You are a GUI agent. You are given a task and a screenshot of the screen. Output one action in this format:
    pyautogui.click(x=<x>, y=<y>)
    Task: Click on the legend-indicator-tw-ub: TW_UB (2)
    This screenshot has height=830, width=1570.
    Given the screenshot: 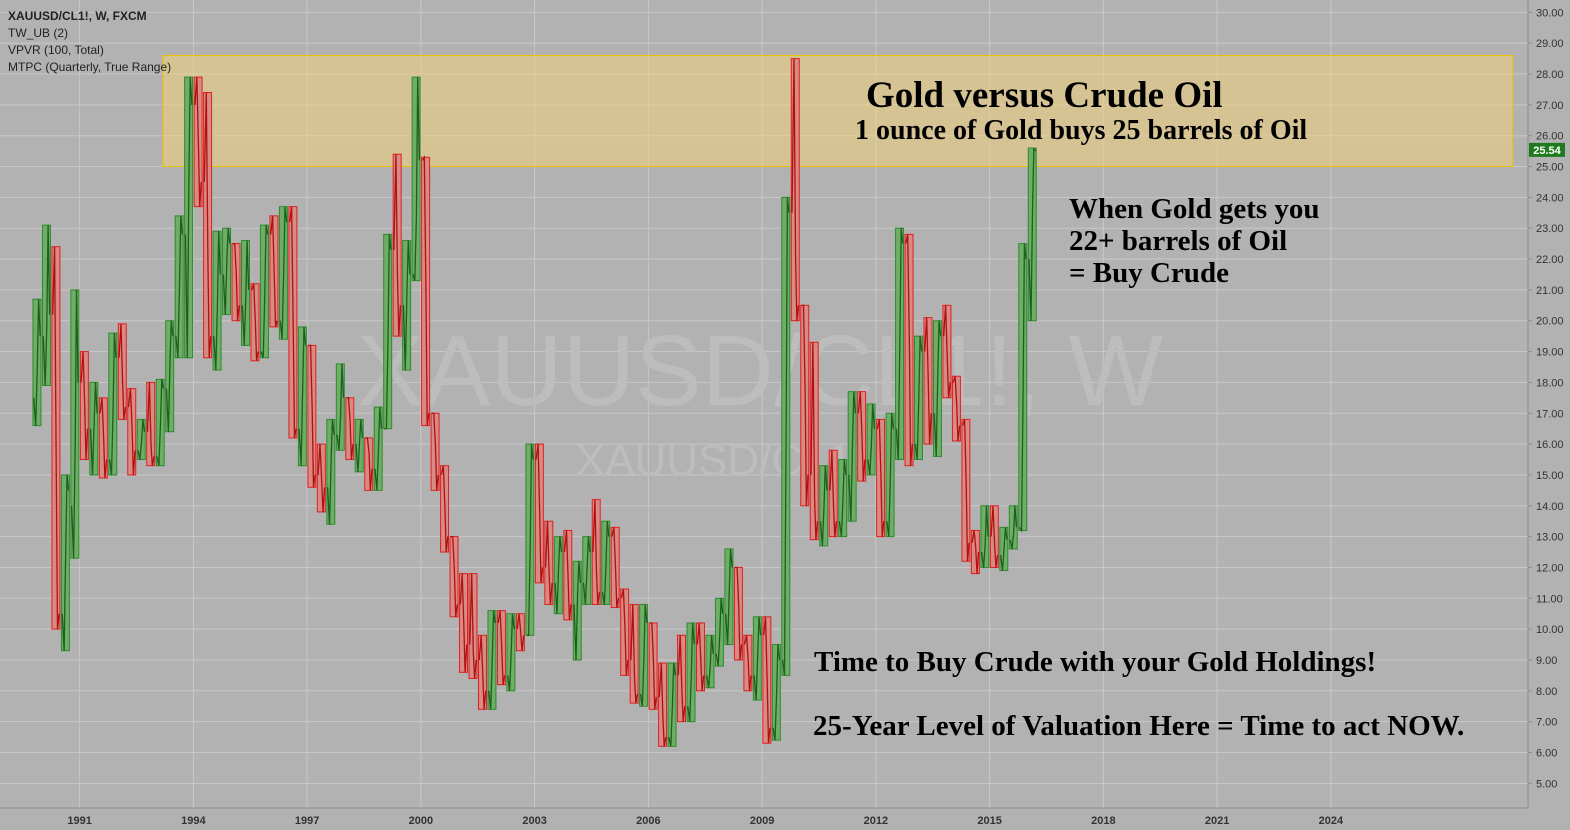 What is the action you would take?
    pyautogui.click(x=38, y=33)
    